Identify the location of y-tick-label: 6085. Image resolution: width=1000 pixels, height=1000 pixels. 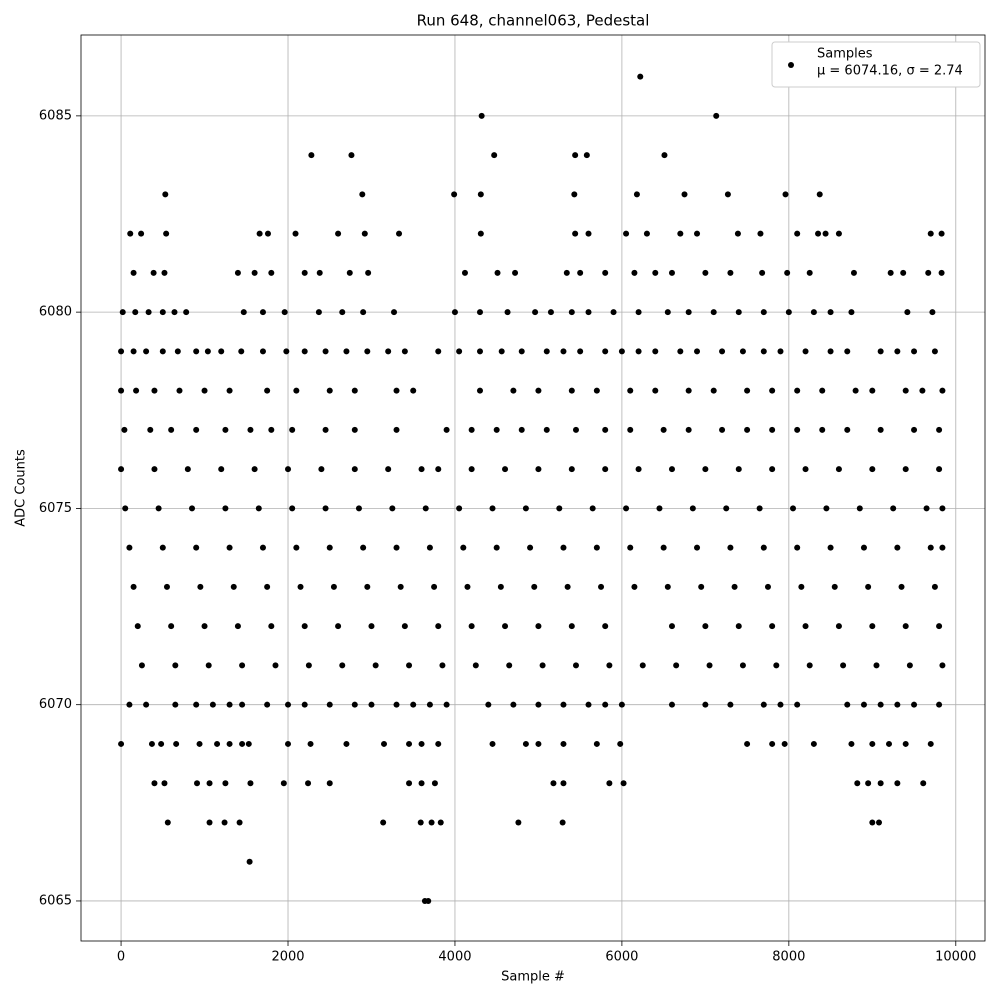
(55, 115).